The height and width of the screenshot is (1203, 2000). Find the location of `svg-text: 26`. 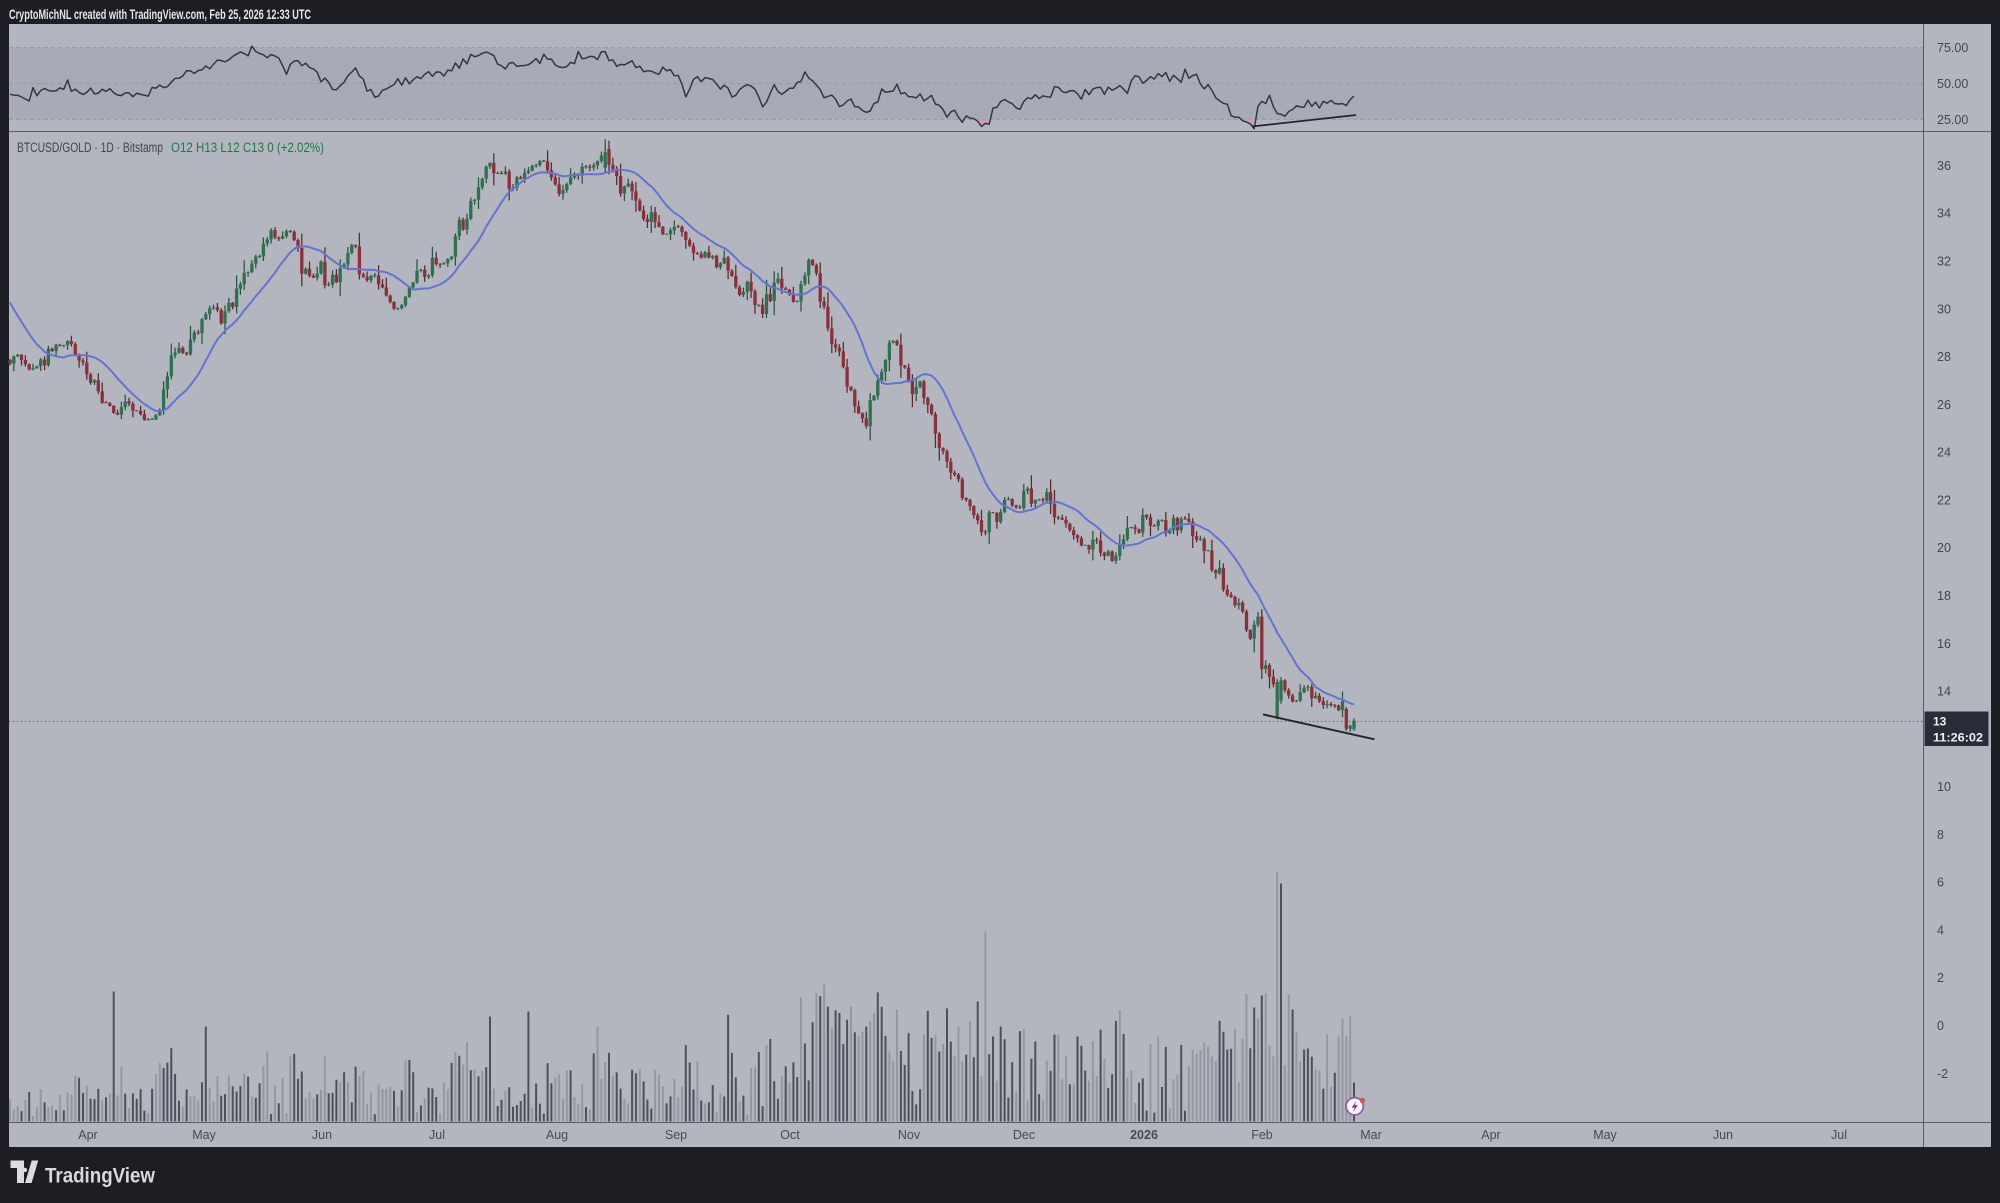

svg-text: 26 is located at coordinates (1944, 405).